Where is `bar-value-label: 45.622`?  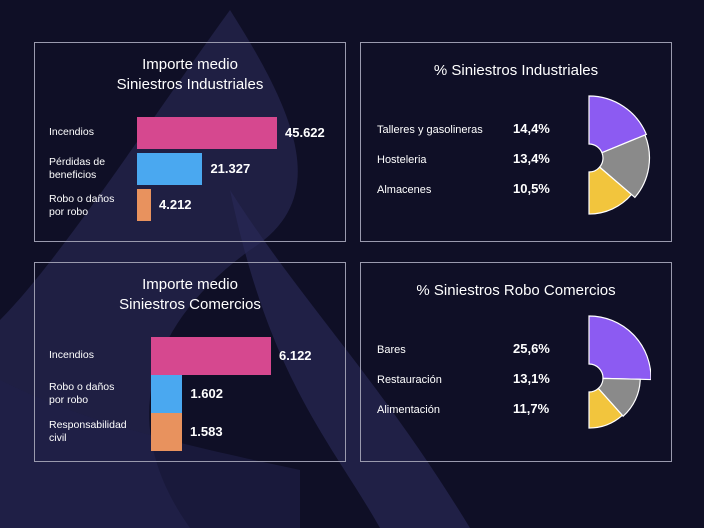 bar-value-label: 45.622 is located at coordinates (305, 132).